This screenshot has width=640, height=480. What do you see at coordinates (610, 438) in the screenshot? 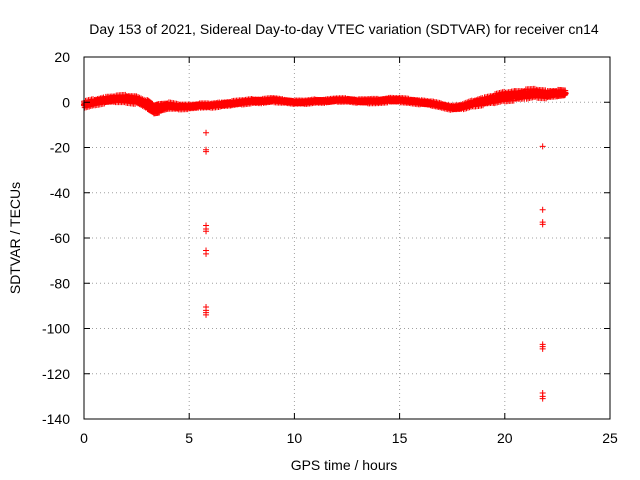
I see `x-tick-label: 25` at bounding box center [610, 438].